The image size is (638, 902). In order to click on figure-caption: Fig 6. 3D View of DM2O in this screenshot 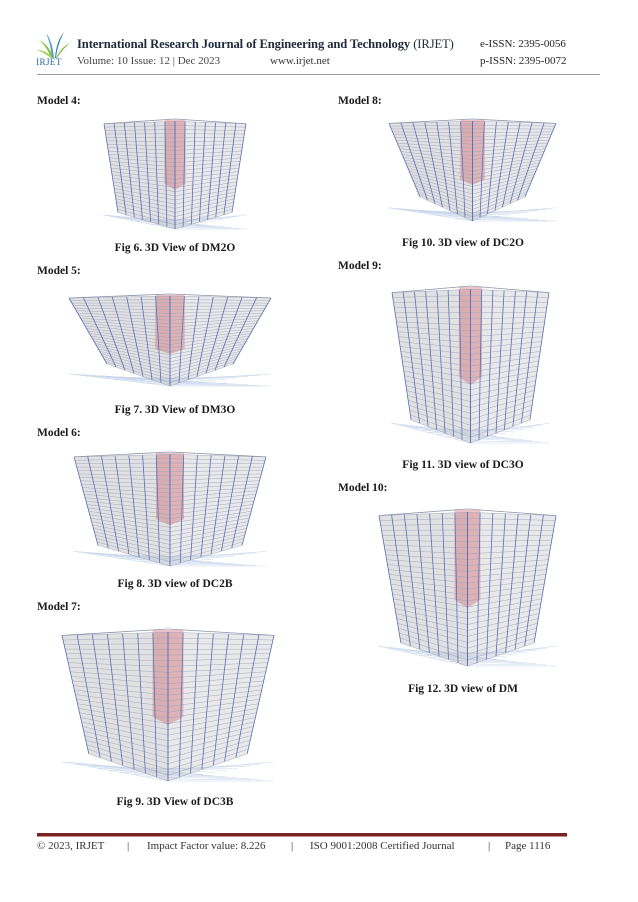, I will do `click(175, 248)`.